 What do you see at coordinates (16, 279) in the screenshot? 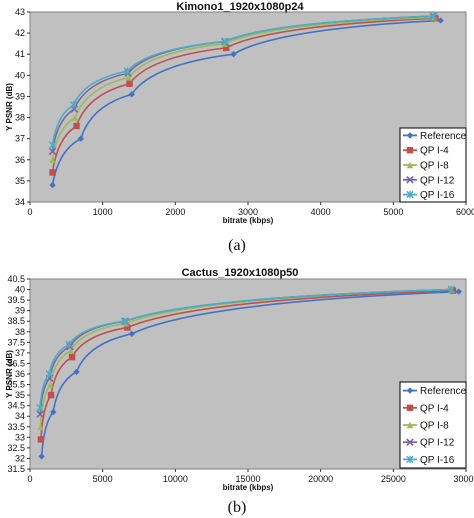
I see `y-tick-label: 40.5` at bounding box center [16, 279].